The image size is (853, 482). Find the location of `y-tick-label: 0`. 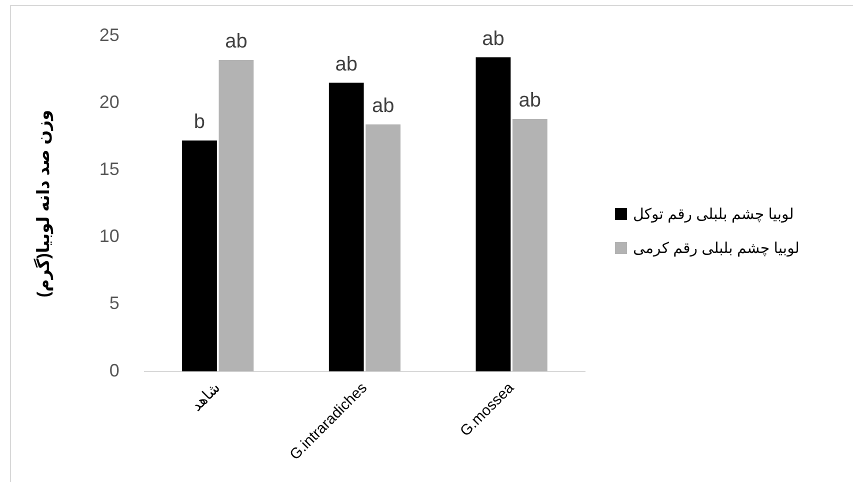

y-tick-label: 0 is located at coordinates (114, 370).